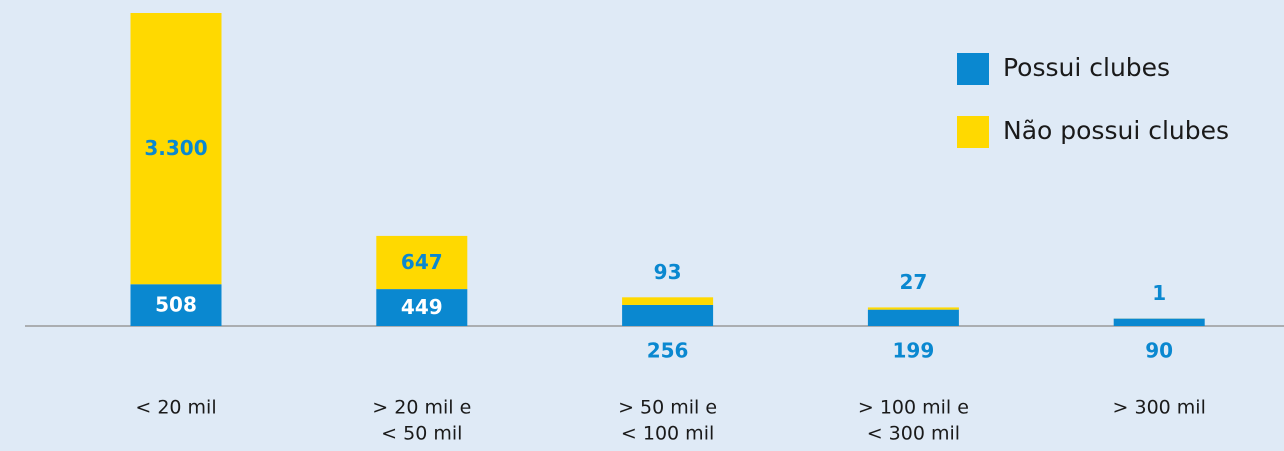 The height and width of the screenshot is (451, 1284). I want to click on value-label: 449, so click(422, 307).